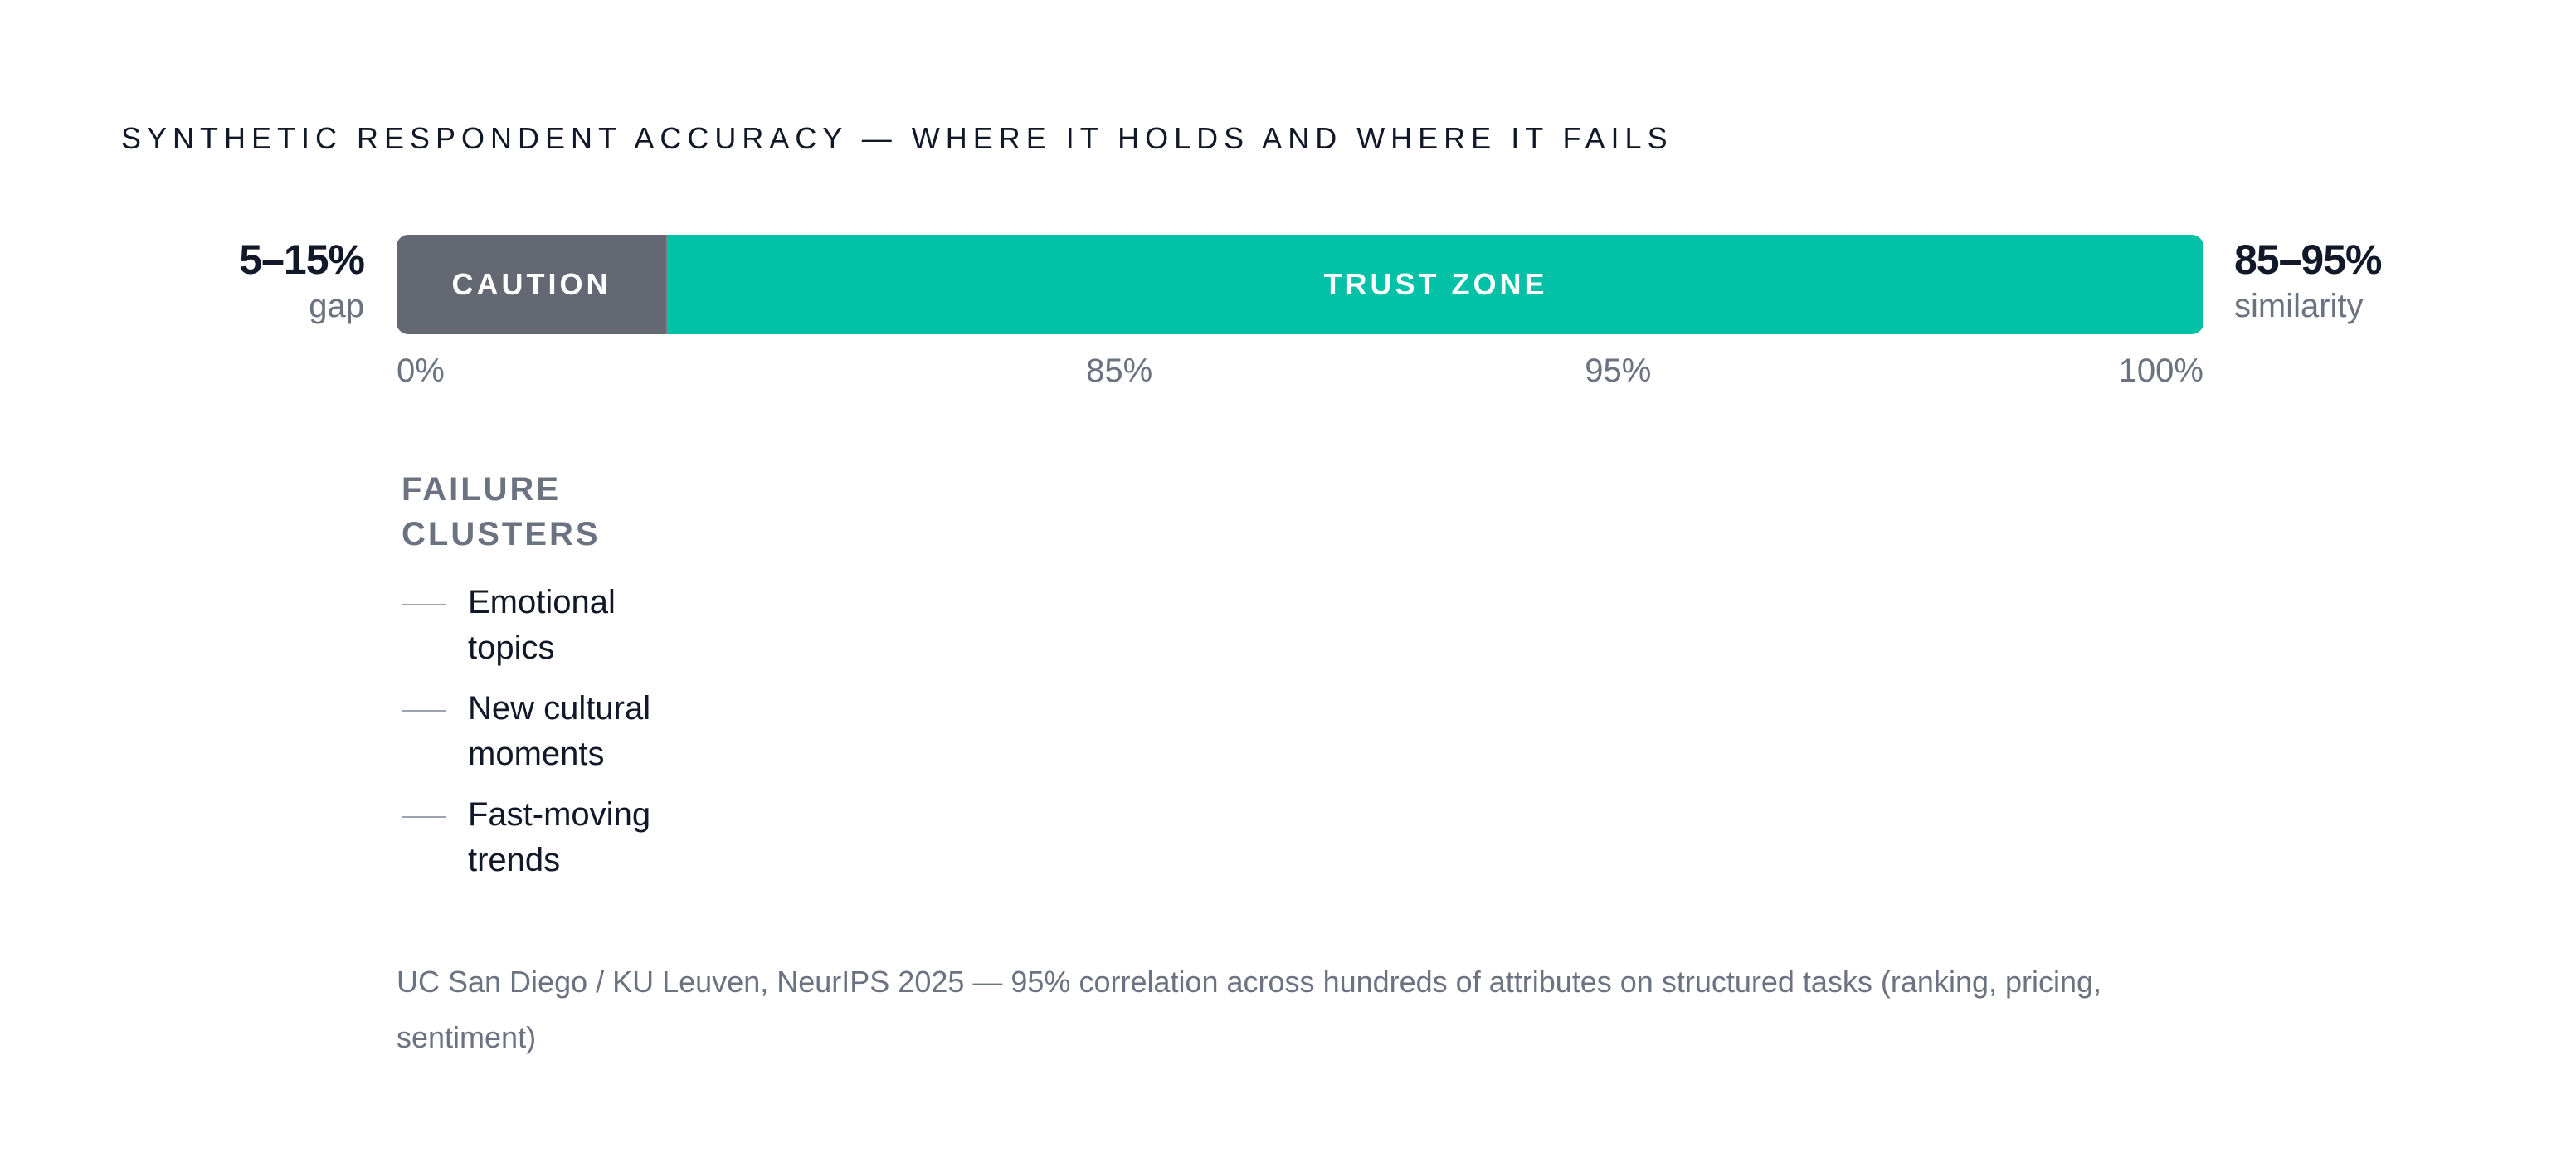 The image size is (2576, 1172). What do you see at coordinates (1435, 284) in the screenshot?
I see `trust-zone-segment: TRUST ZONE` at bounding box center [1435, 284].